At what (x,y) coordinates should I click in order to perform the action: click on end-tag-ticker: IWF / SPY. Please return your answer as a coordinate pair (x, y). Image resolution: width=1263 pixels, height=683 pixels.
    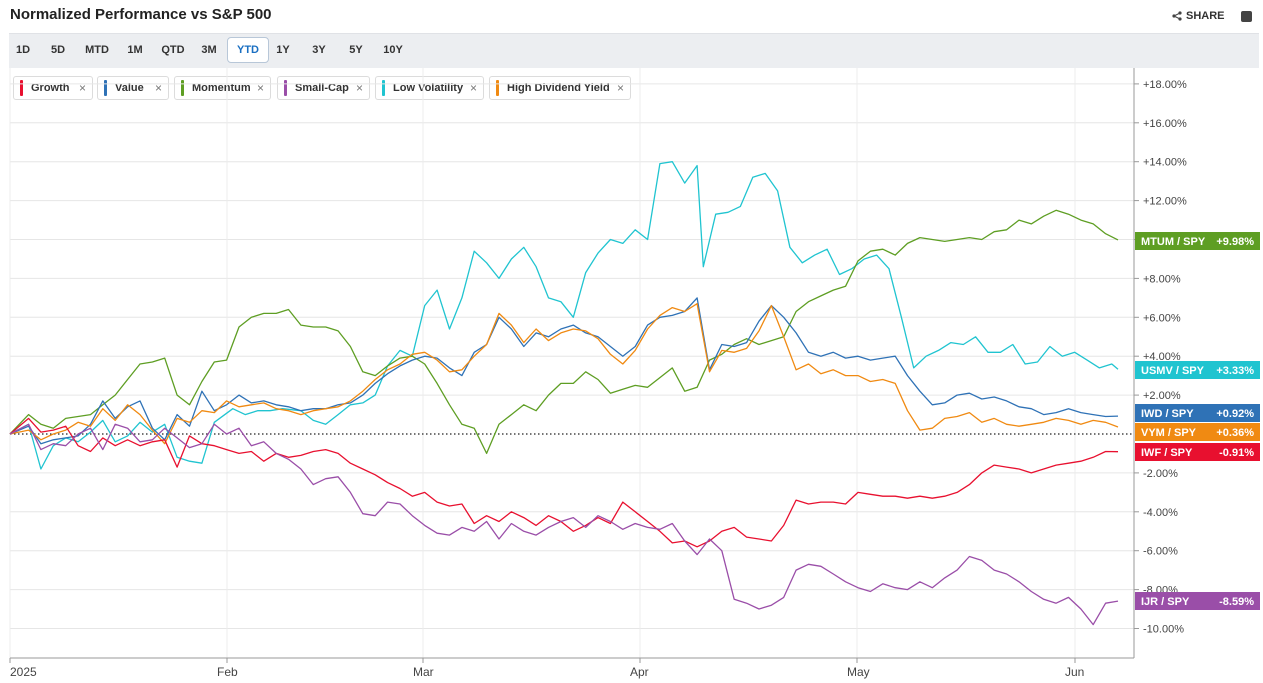
    Looking at the image, I should click on (1167, 453).